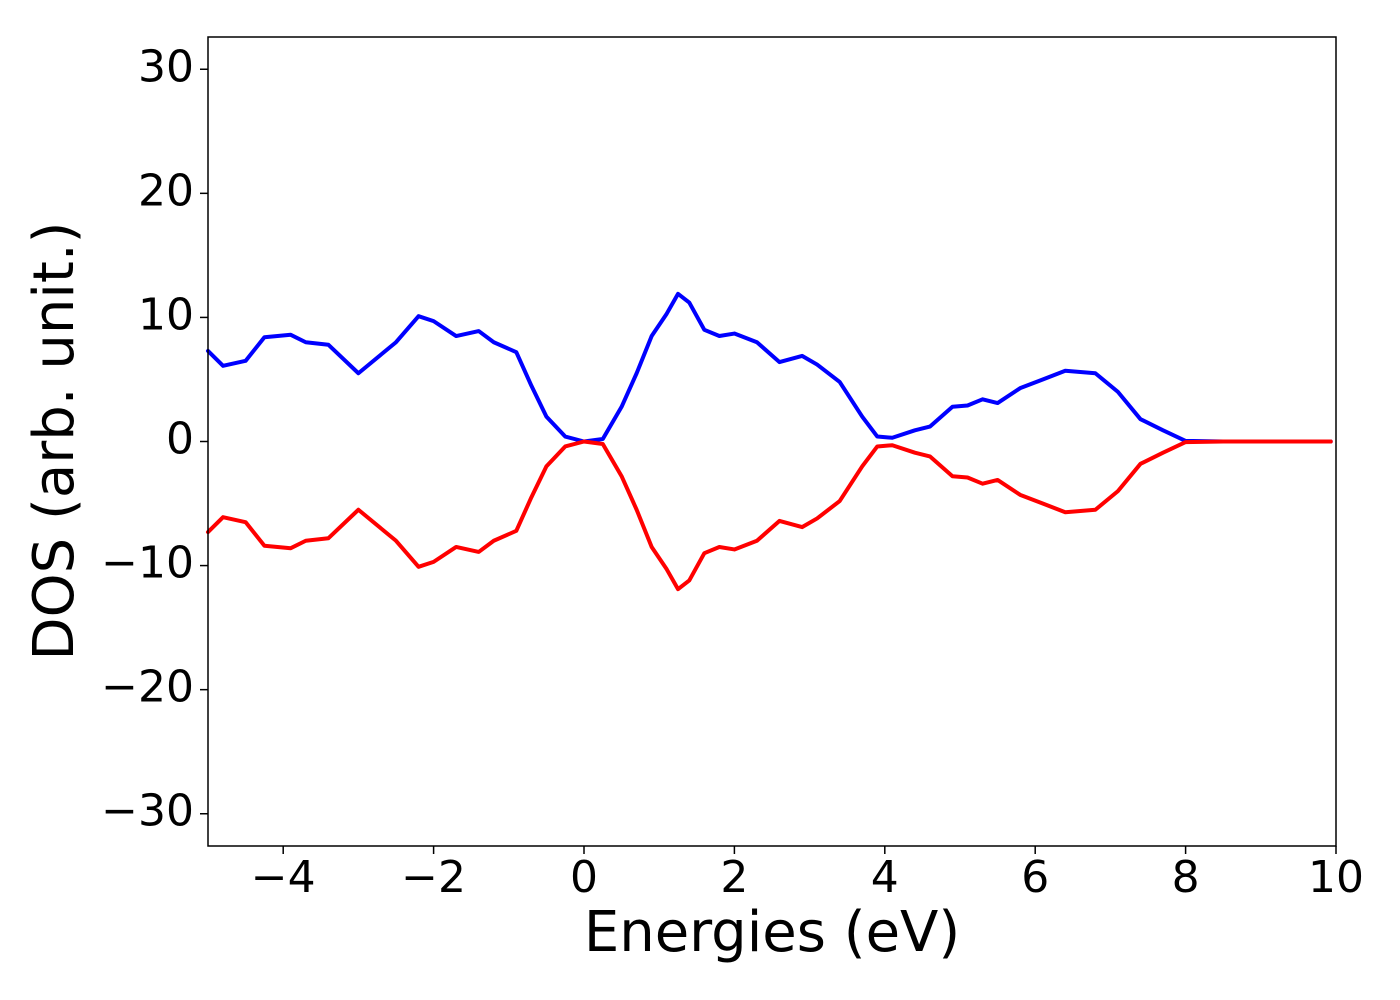 Image resolution: width=1400 pixels, height=1000 pixels. I want to click on y-tick-label: −20, so click(147, 687).